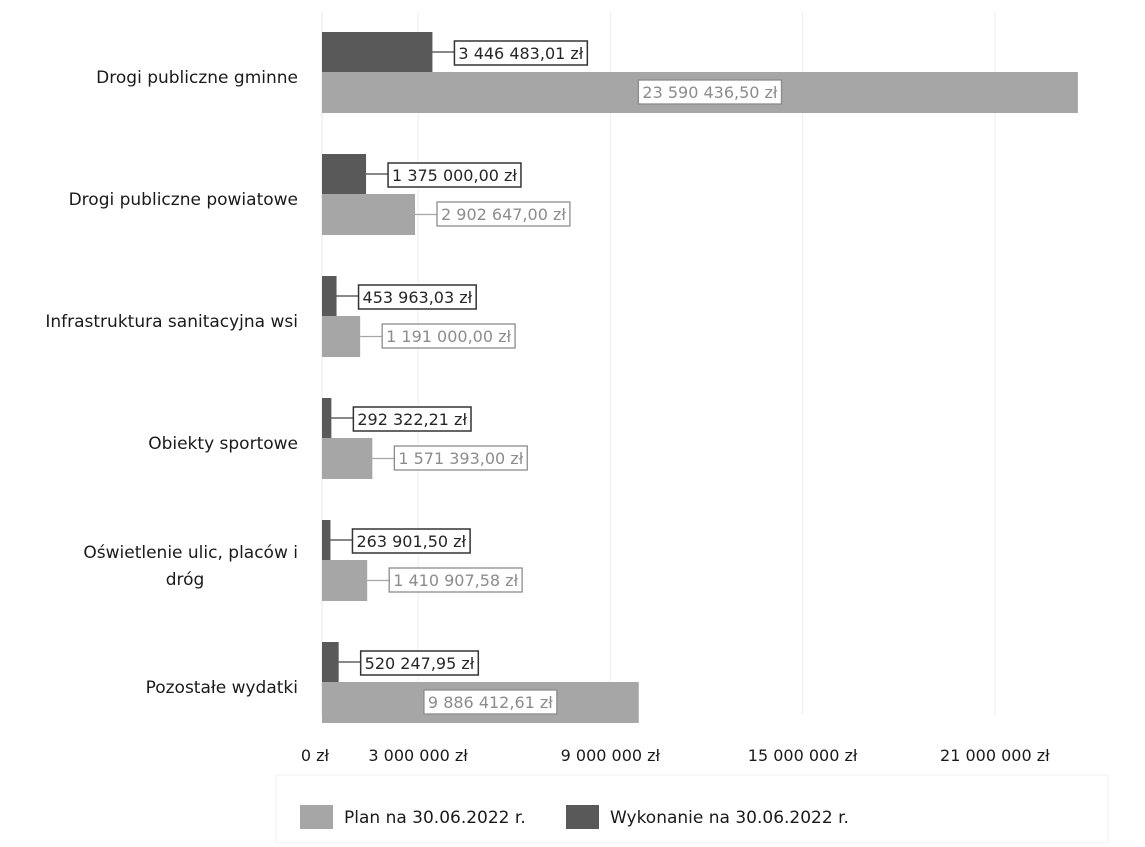 The height and width of the screenshot is (847, 1145). I want to click on data-label-plan: 9 886 412,61 zł, so click(490, 702).